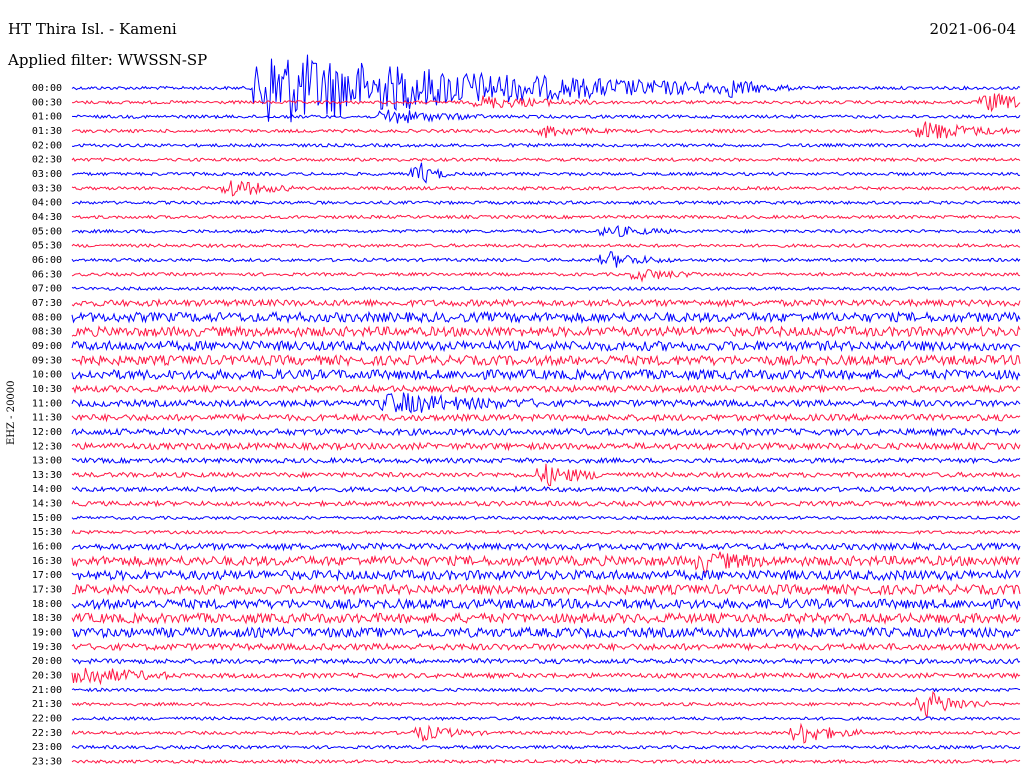 The width and height of the screenshot is (1024, 780). Describe the element at coordinates (47, 446) in the screenshot. I see `tick-label-1230: 12:30` at that location.